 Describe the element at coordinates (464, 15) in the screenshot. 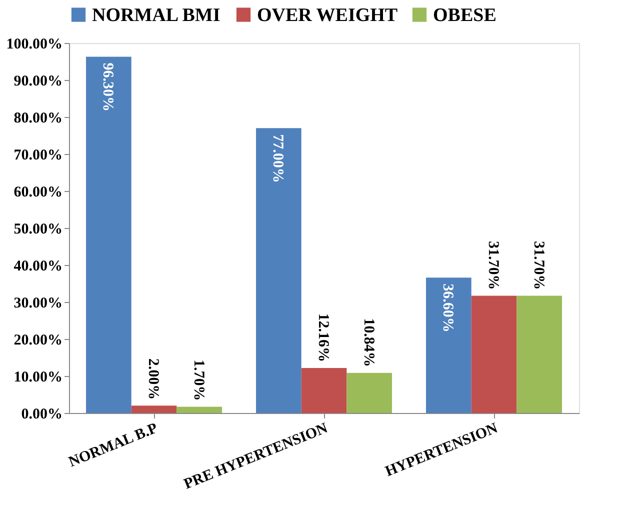

I see `legend-label: OBESE` at that location.